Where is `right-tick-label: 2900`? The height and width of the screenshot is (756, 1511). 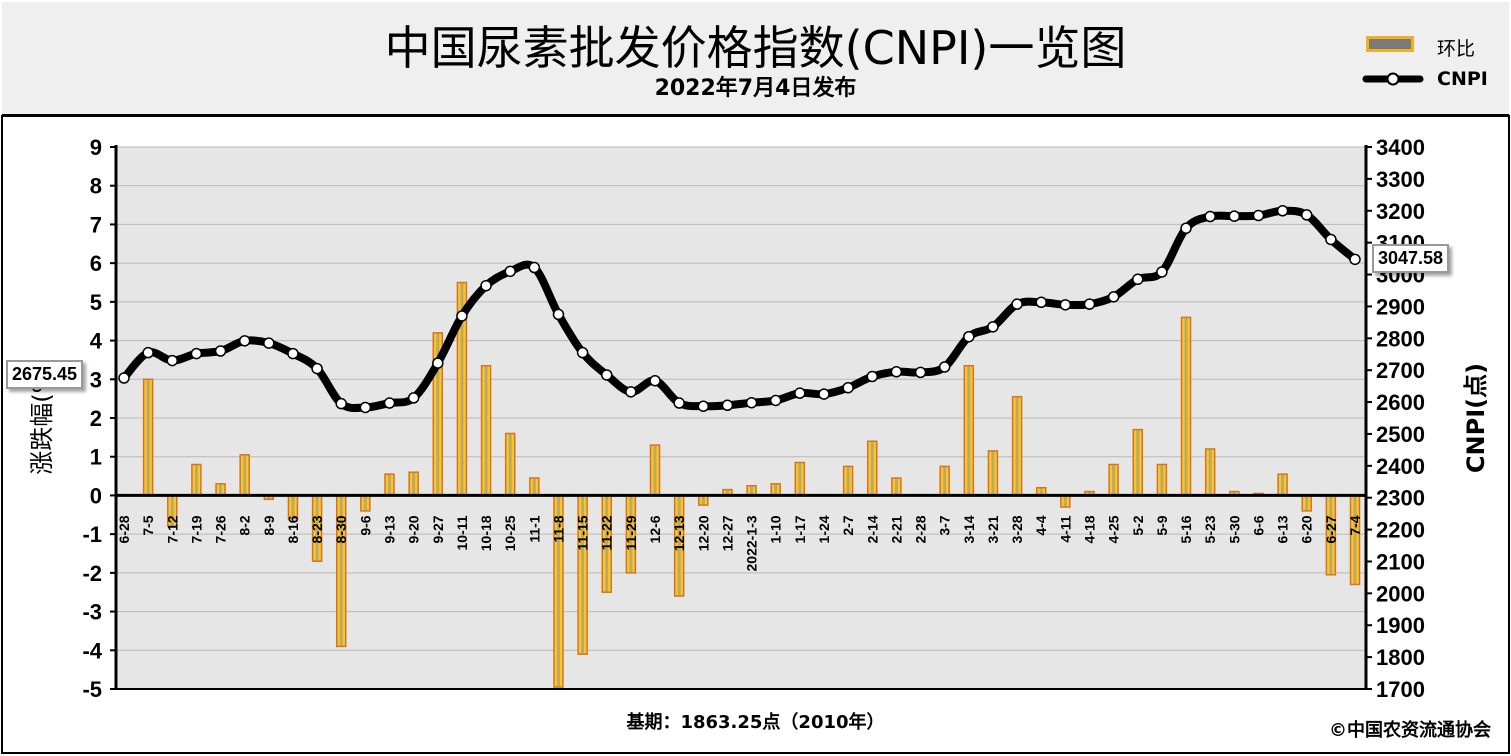
right-tick-label: 2900 is located at coordinates (1400, 306).